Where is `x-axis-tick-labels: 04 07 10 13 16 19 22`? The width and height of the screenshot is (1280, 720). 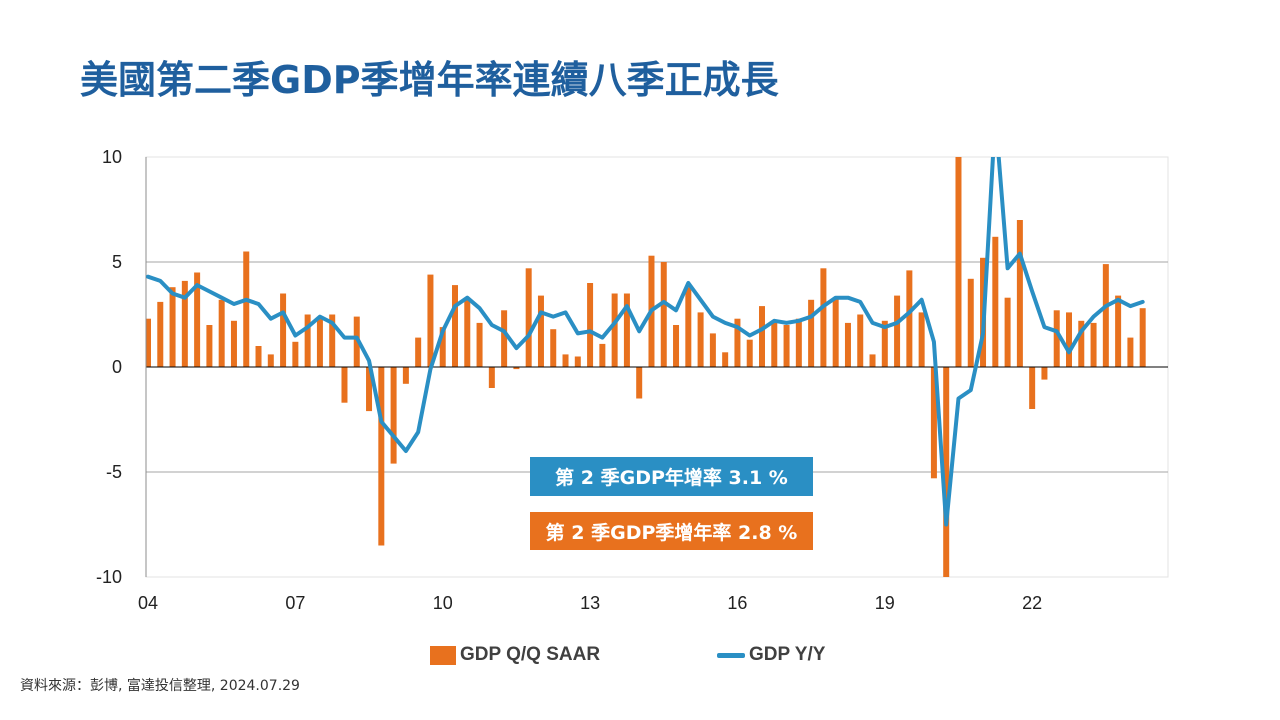
x-axis-tick-labels: 04 07 10 13 16 19 22 is located at coordinates (590, 603).